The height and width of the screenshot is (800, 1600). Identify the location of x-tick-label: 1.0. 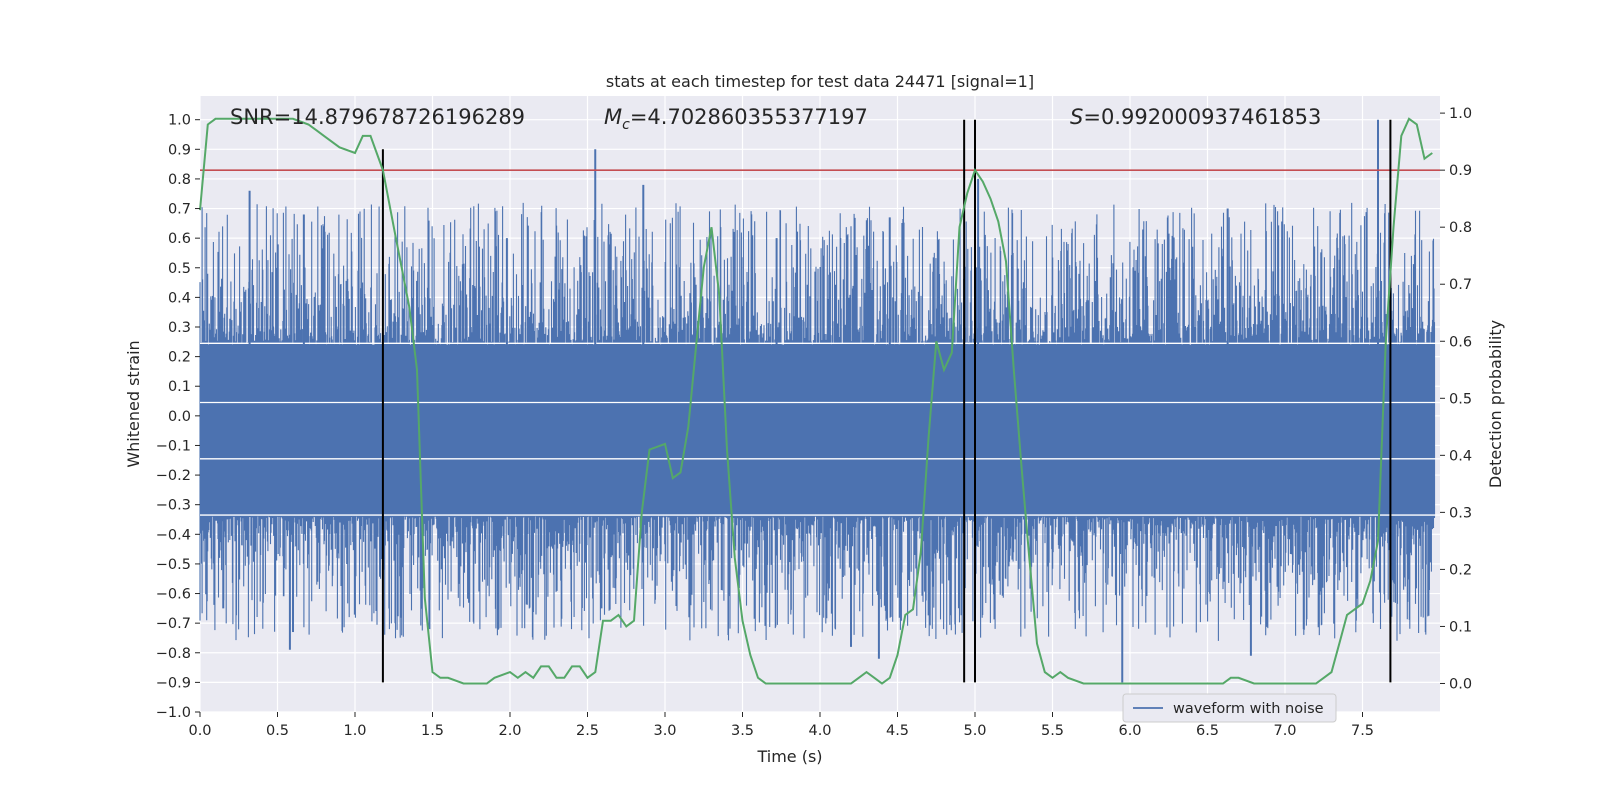
(354, 731).